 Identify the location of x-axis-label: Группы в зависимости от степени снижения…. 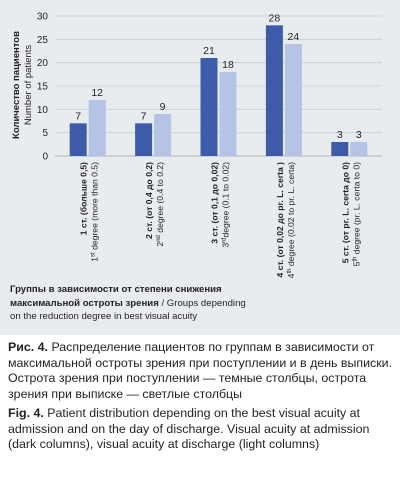
(175, 303).